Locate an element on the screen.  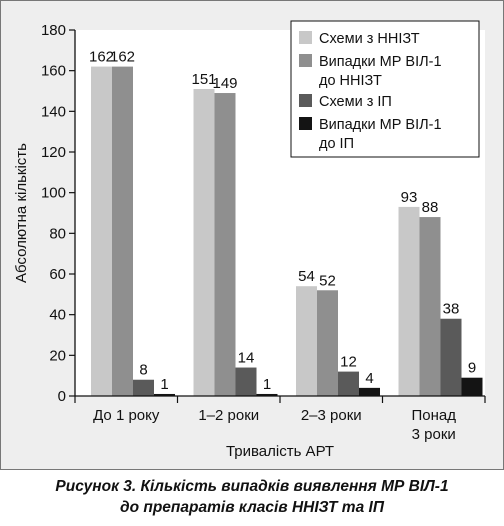
x-axis-title: Тривалість АРТ is located at coordinates (280, 451).